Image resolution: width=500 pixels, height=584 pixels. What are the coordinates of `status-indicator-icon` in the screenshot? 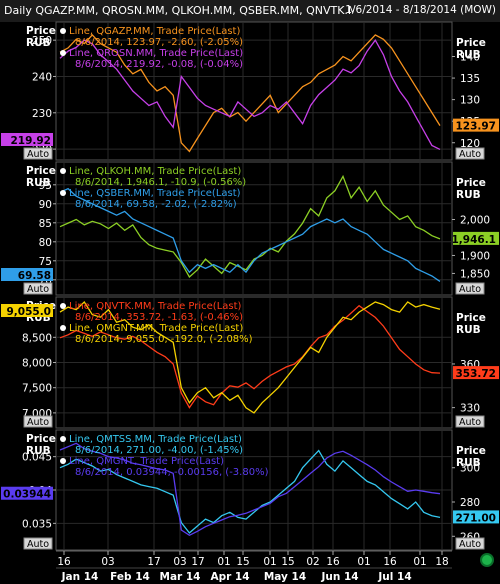 It's located at (487, 560).